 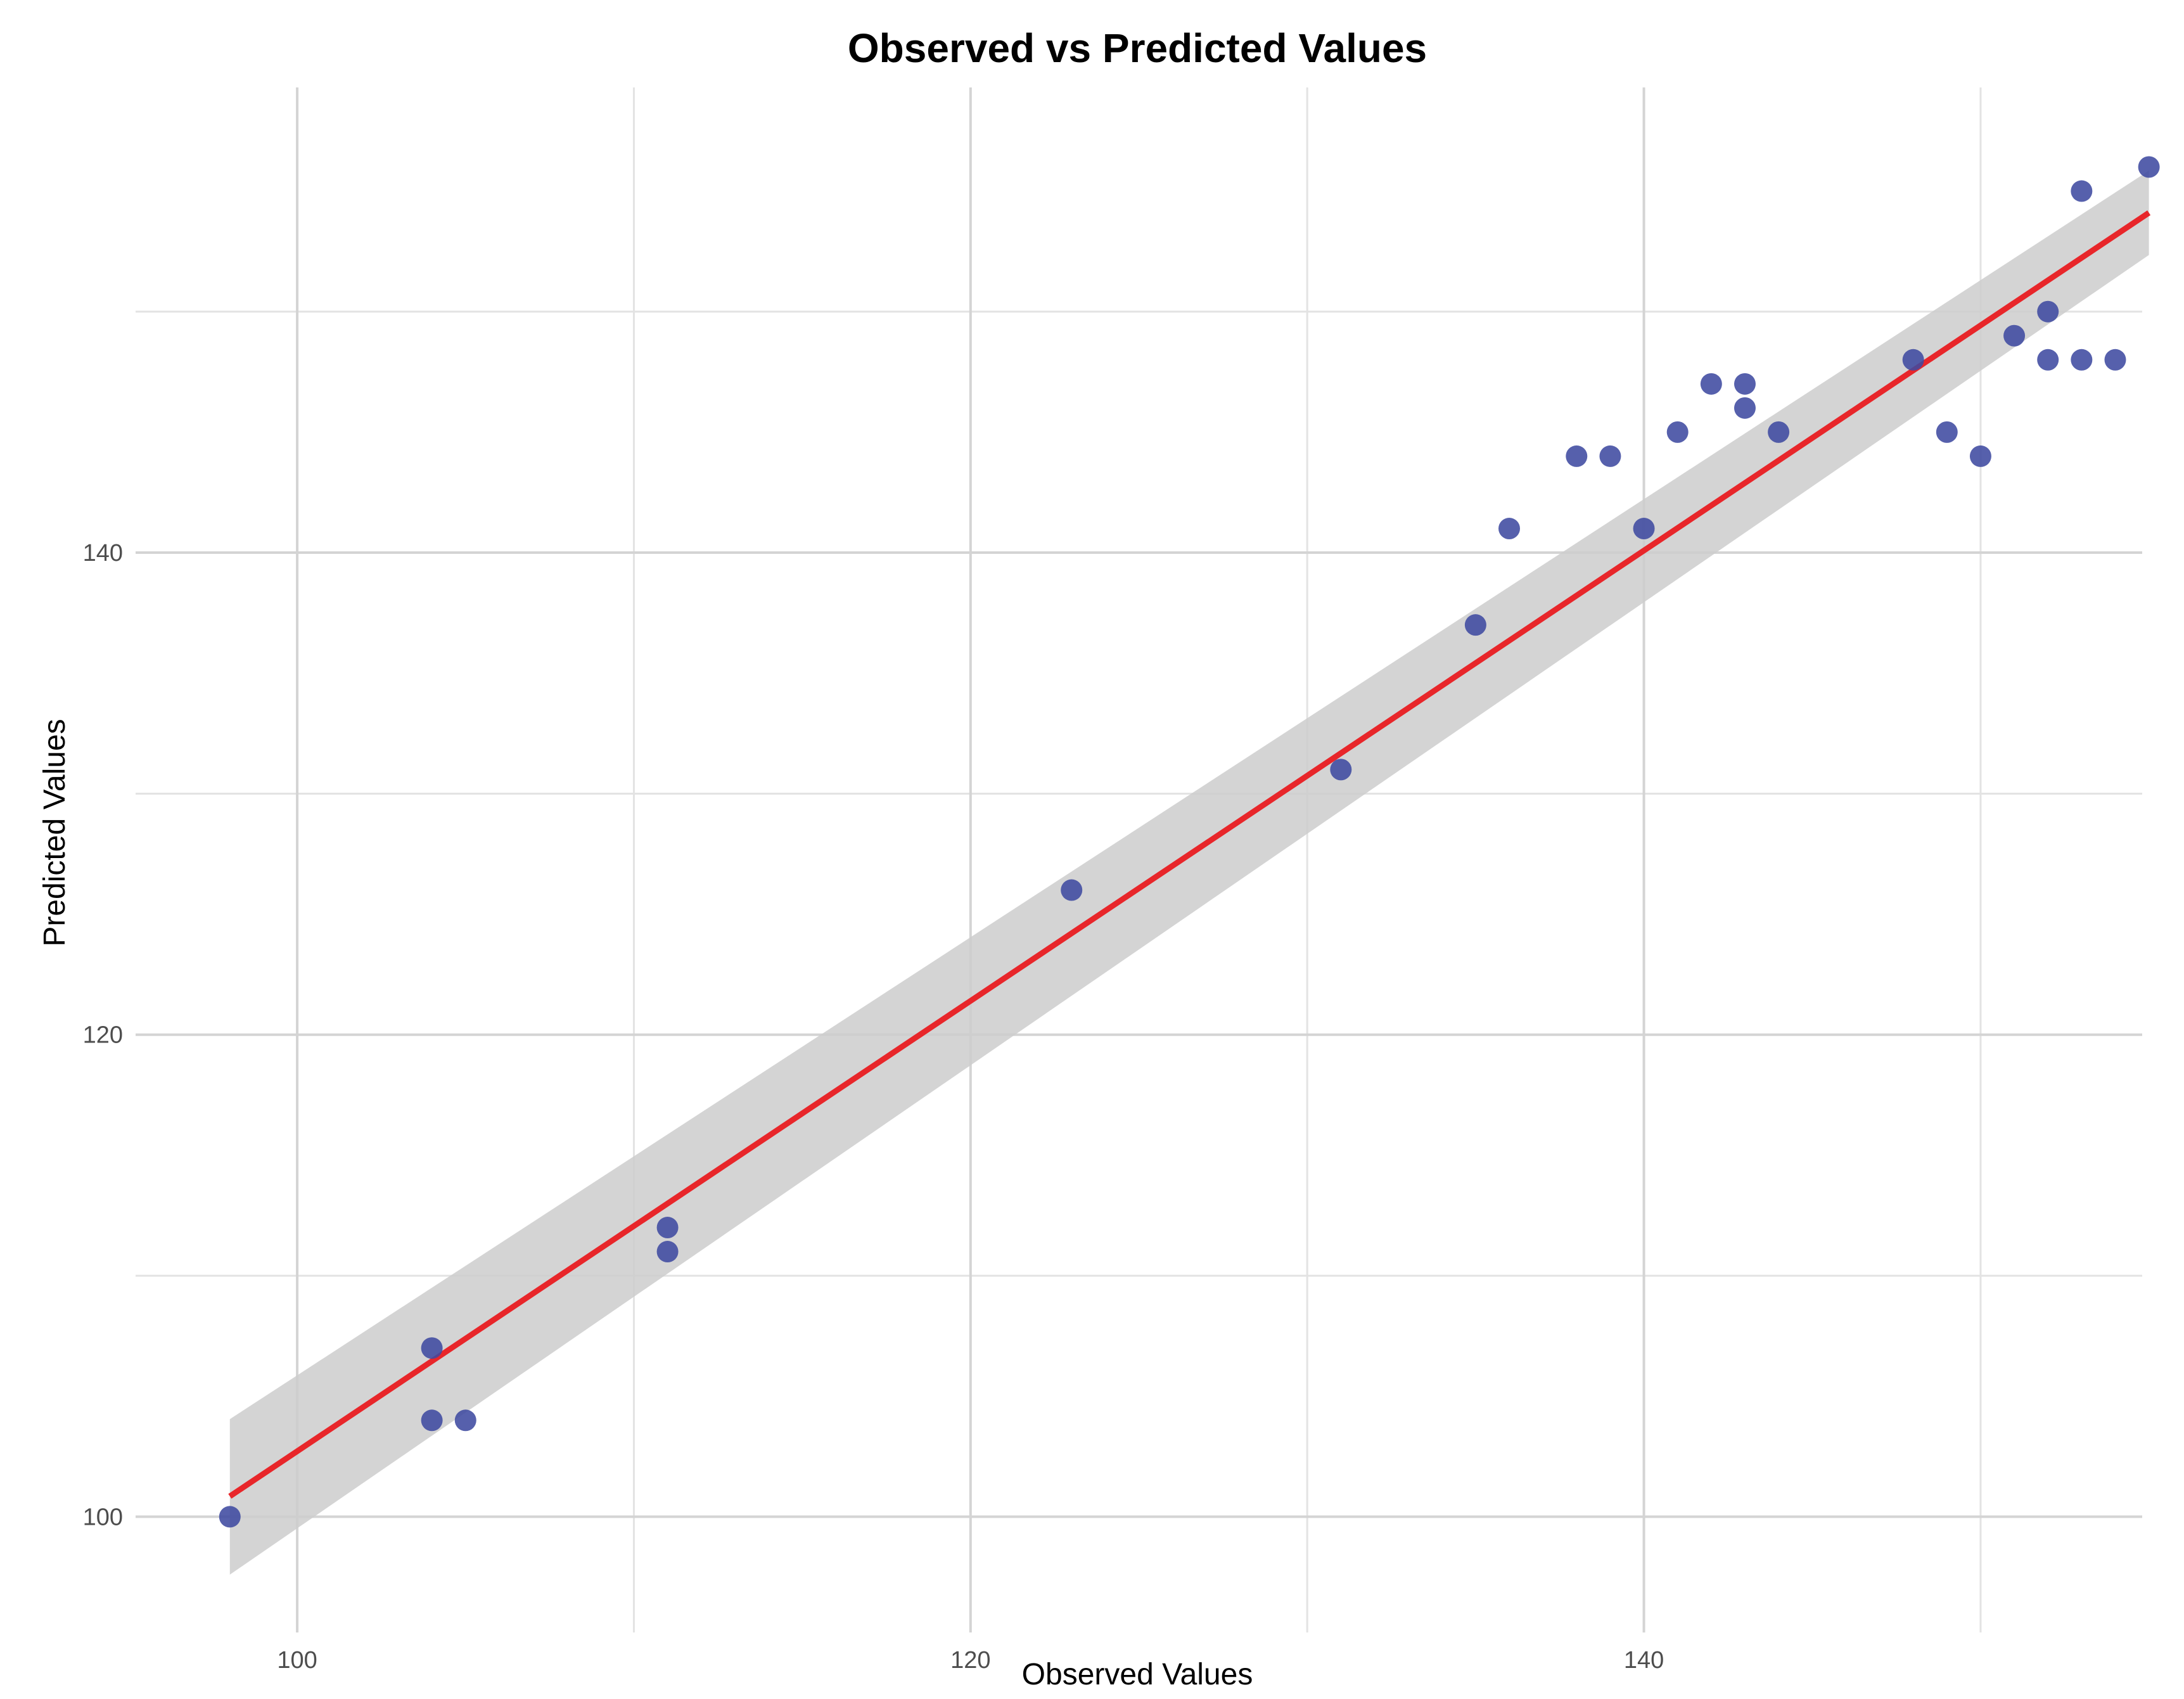 What do you see at coordinates (970, 1660) in the screenshot?
I see `x-tick-label: 120` at bounding box center [970, 1660].